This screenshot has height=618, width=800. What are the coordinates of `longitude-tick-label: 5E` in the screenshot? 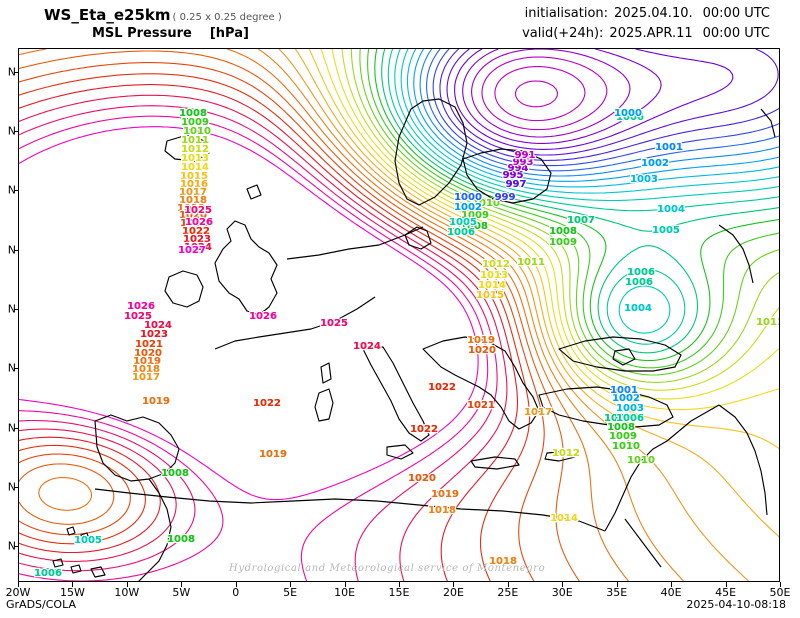 It's located at (290, 592).